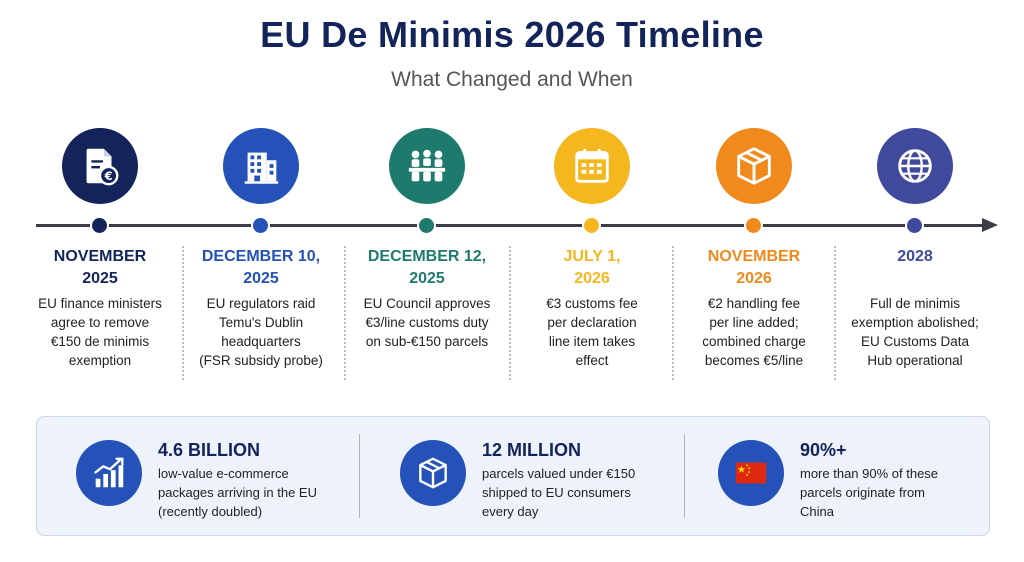  I want to click on timeline-arrow-icon, so click(990, 225).